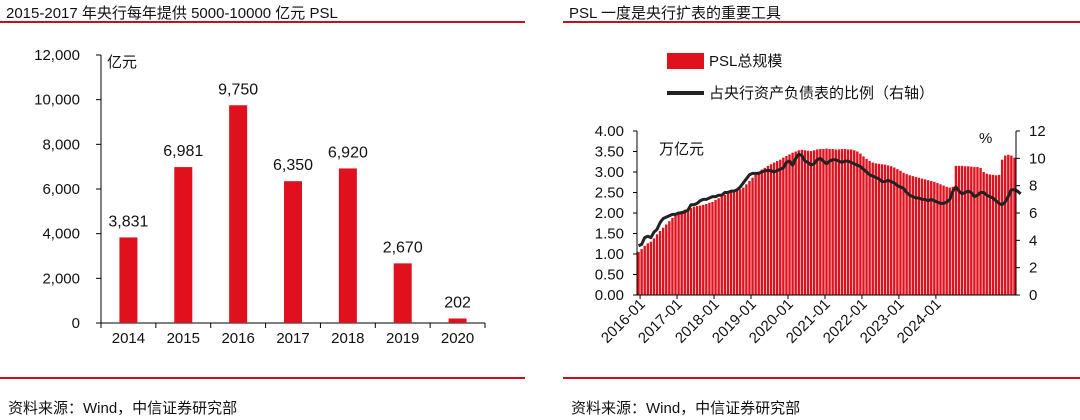  What do you see at coordinates (821, 93) in the screenshot?
I see `legend-label-line: 占央行资产负债表的比例（右轴）` at bounding box center [821, 93].